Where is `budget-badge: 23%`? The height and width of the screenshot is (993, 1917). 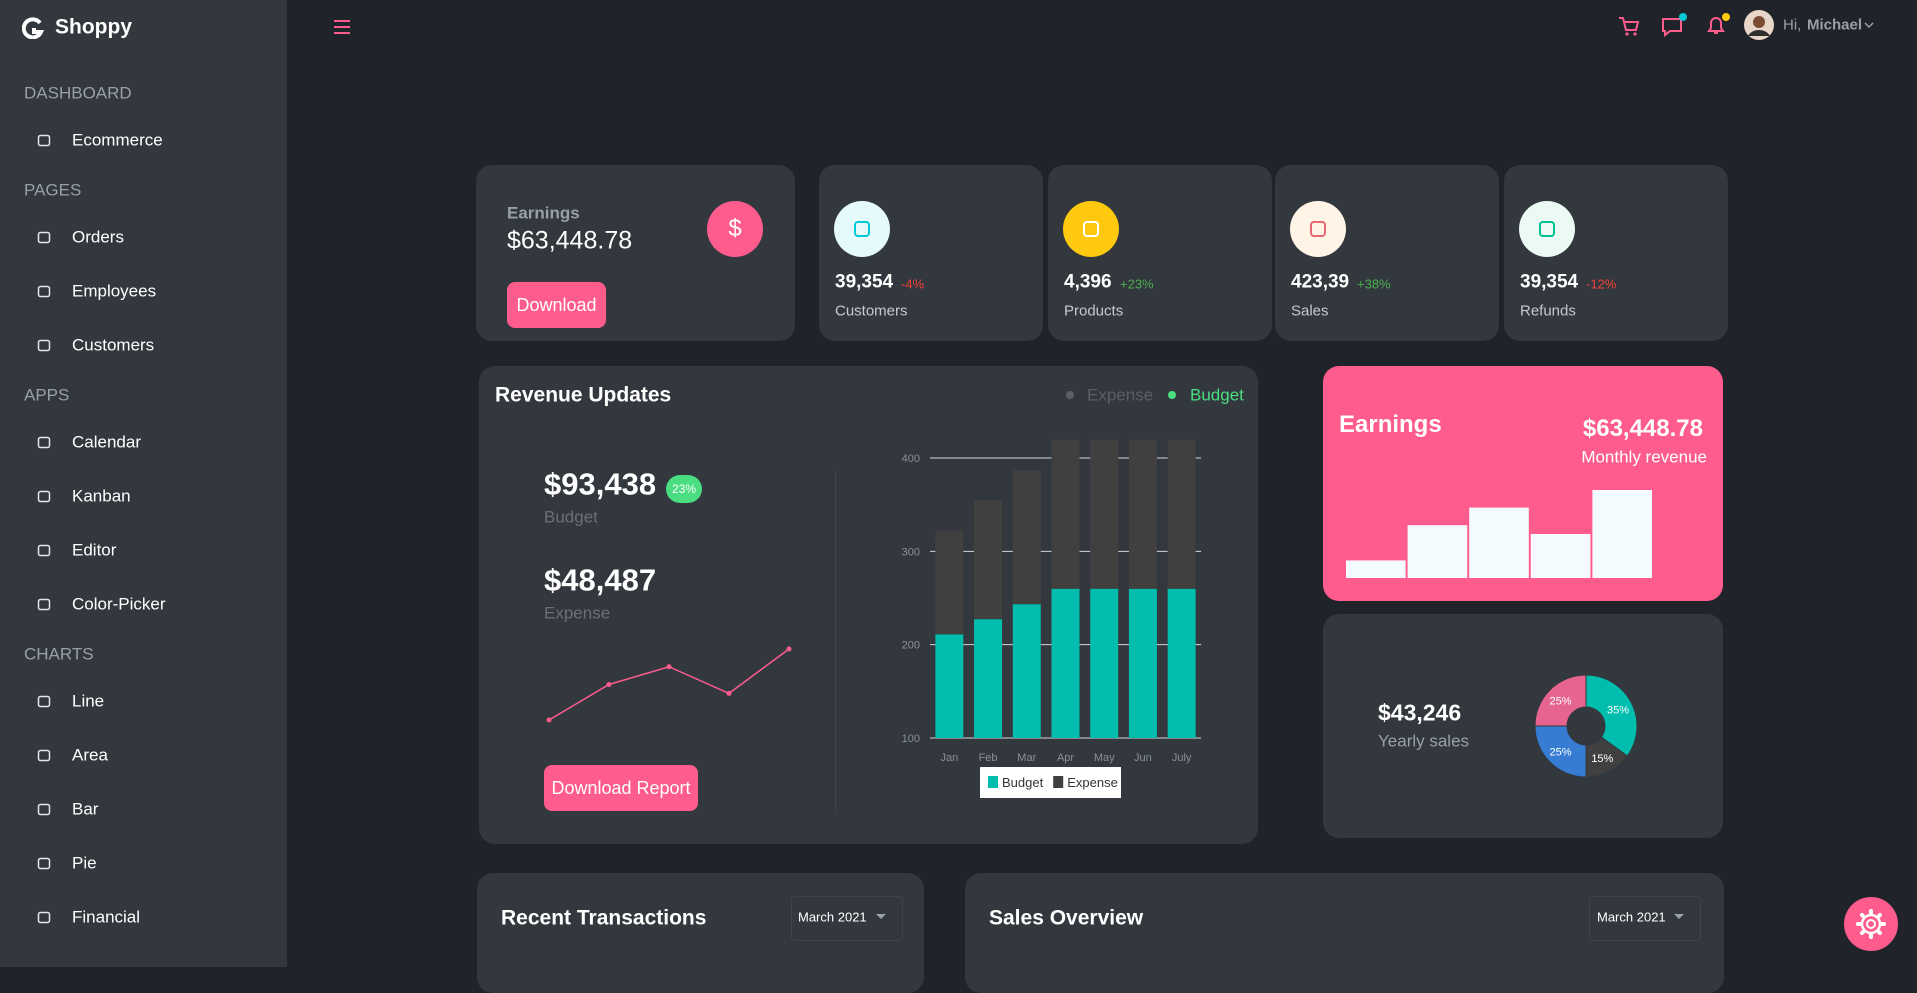
budget-badge: 23% is located at coordinates (684, 489).